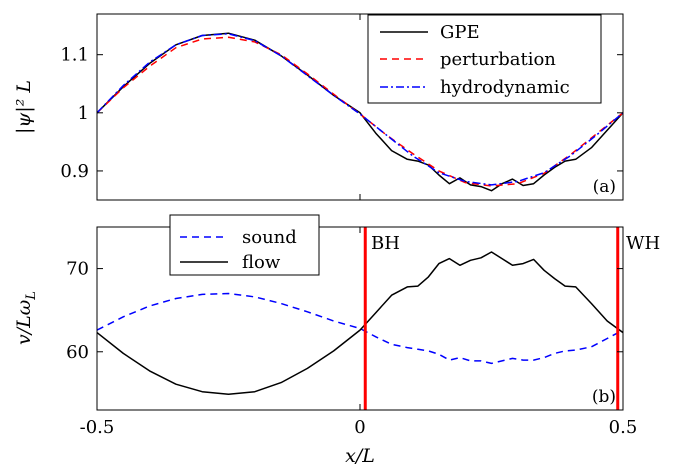  I want to click on panel-a-ytick-label: 1.1, so click(74, 55).